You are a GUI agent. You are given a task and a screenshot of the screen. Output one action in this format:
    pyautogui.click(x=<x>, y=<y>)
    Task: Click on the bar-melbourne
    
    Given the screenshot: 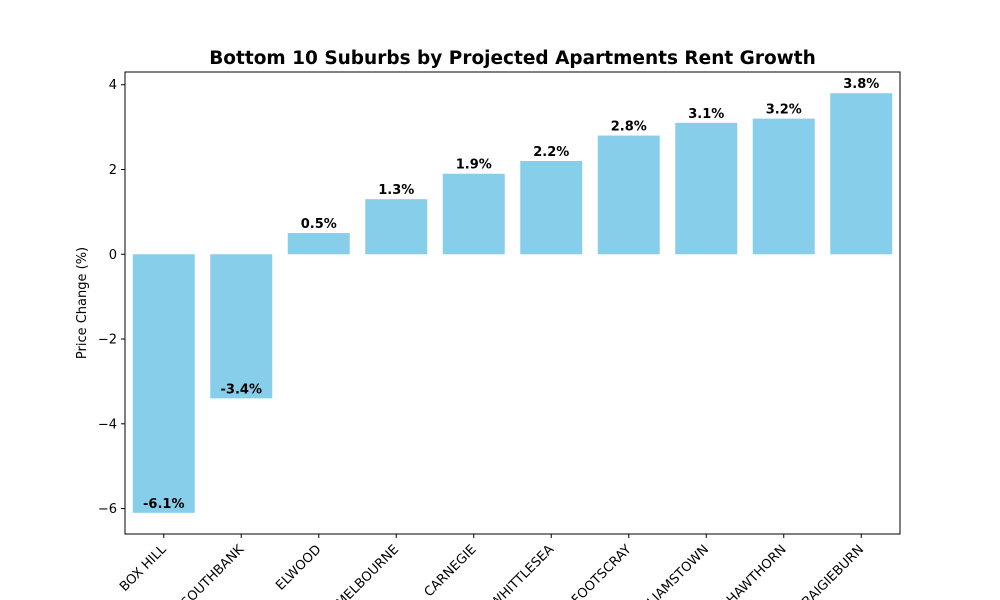 What is the action you would take?
    pyautogui.click(x=396, y=227)
    